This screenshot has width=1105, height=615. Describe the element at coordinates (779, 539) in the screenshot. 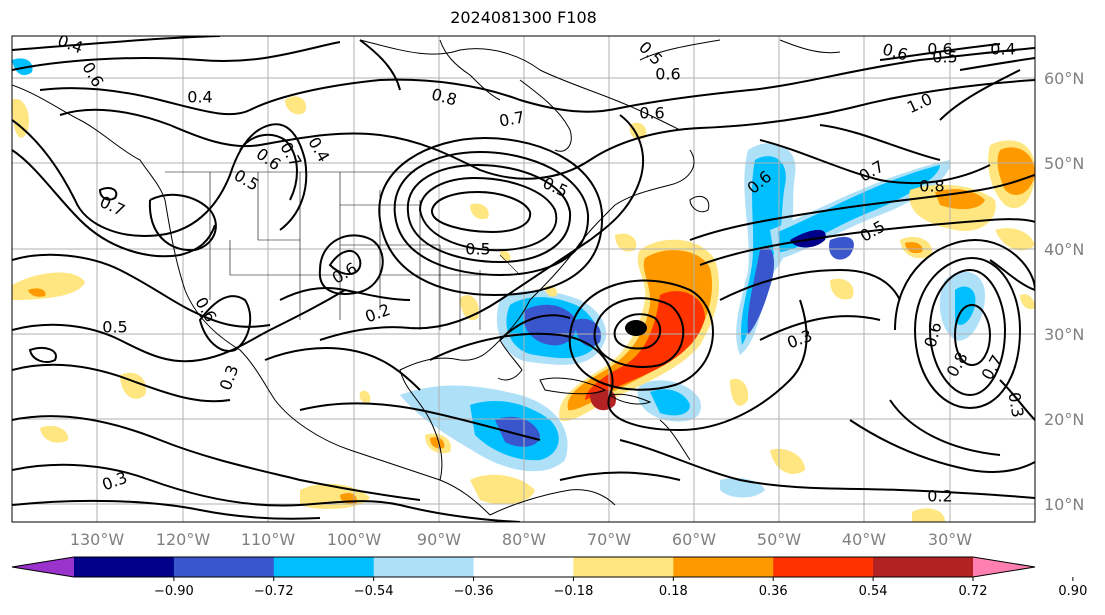

I see `longitude-label: 50°W` at that location.